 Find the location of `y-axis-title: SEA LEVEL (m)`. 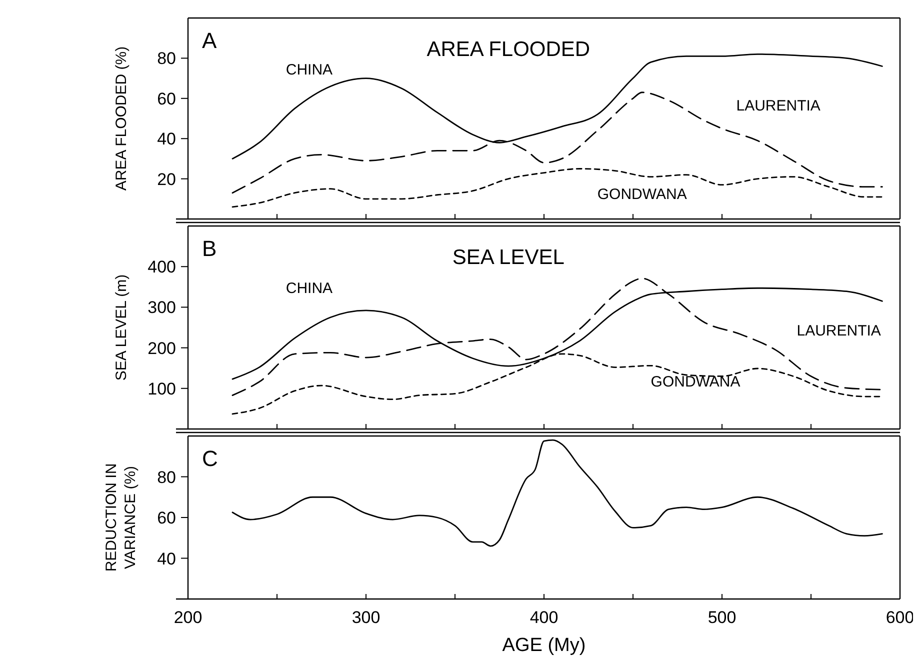

y-axis-title: SEA LEVEL (m) is located at coordinates (121, 327).